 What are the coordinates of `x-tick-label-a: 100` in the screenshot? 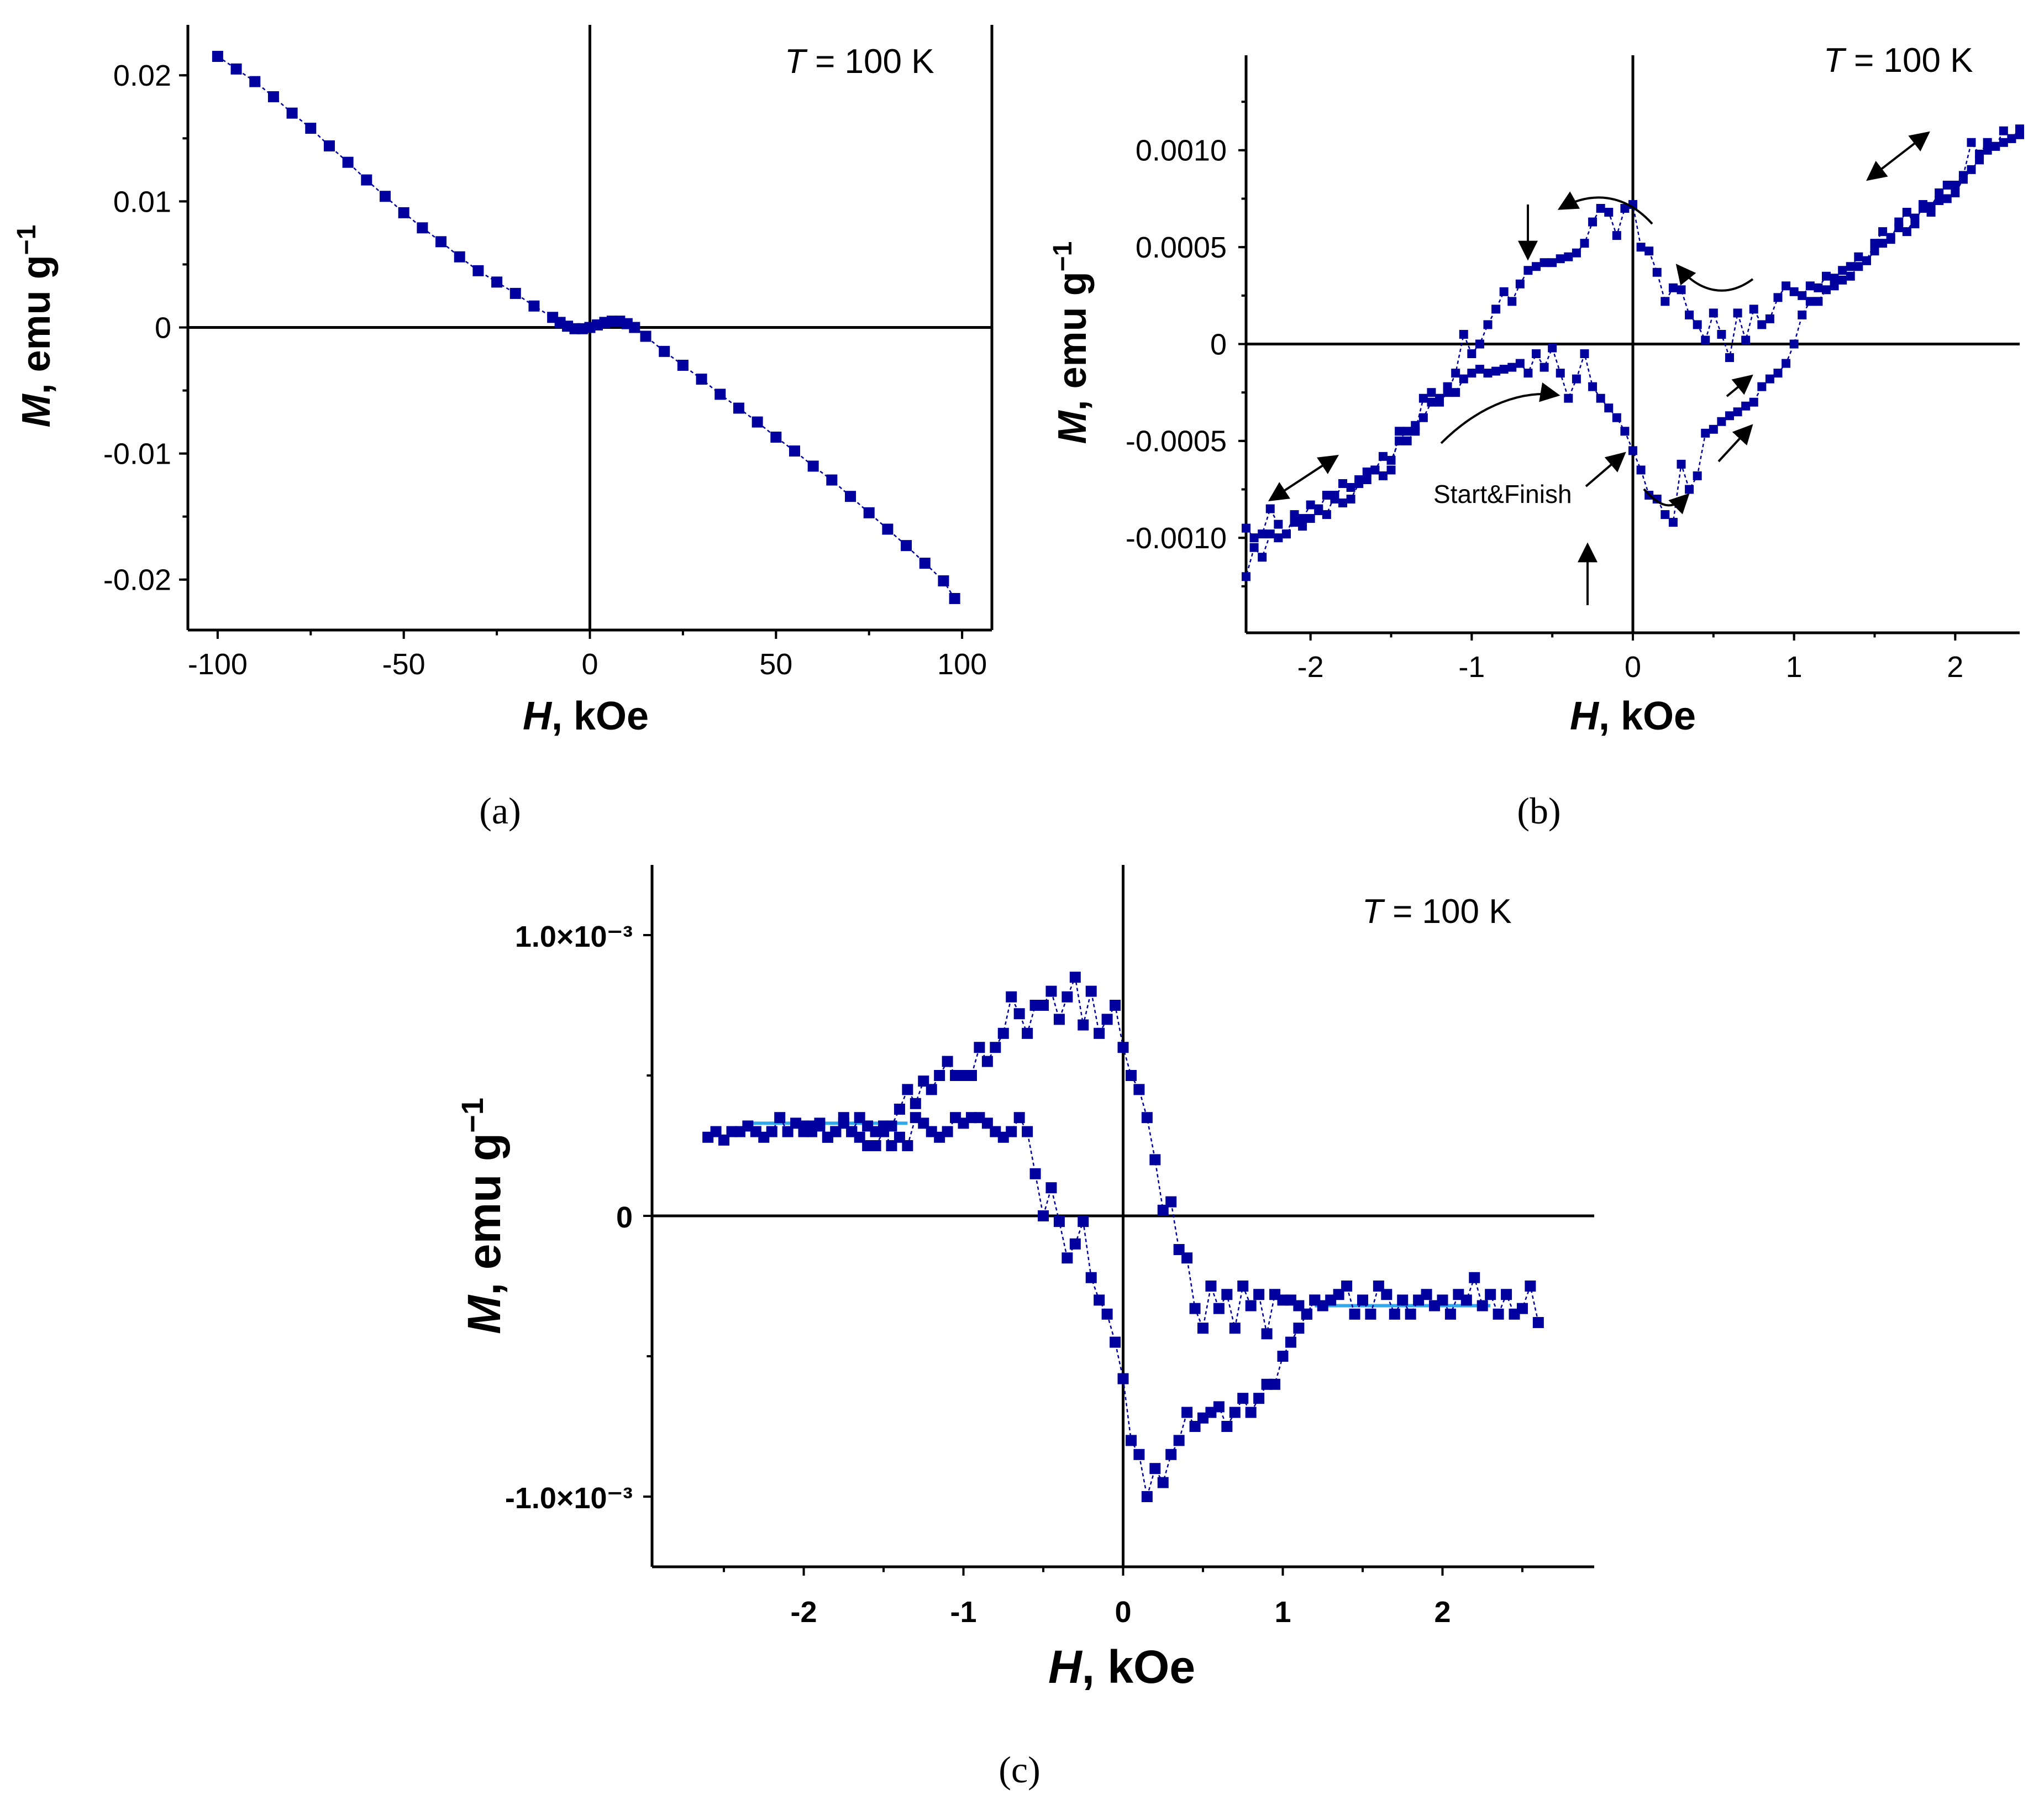 It's located at (962, 664).